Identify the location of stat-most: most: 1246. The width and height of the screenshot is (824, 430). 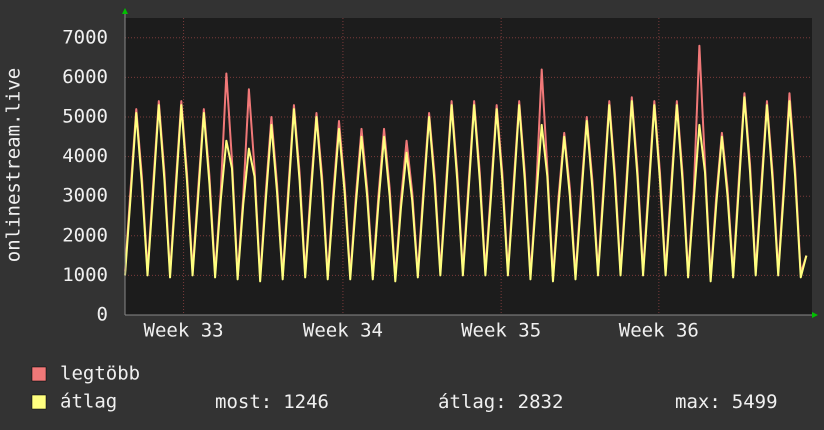
(272, 402).